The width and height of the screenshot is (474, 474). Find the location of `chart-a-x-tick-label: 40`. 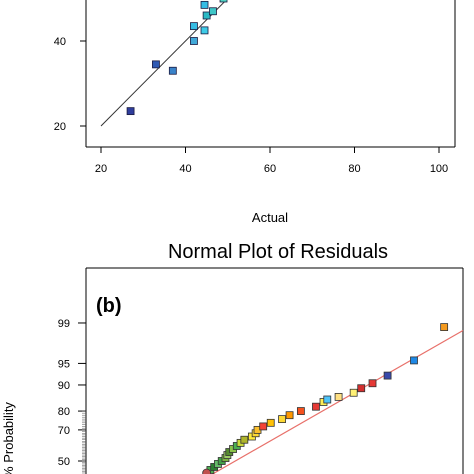

chart-a-x-tick-label: 40 is located at coordinates (185, 169).